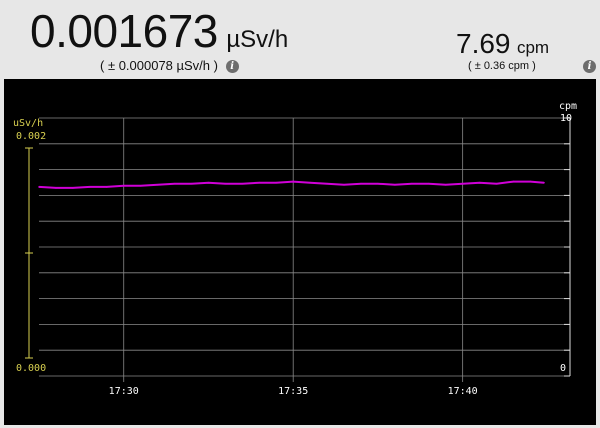  Describe the element at coordinates (568, 106) in the screenshot. I see `right-axis-label: cpm` at that location.